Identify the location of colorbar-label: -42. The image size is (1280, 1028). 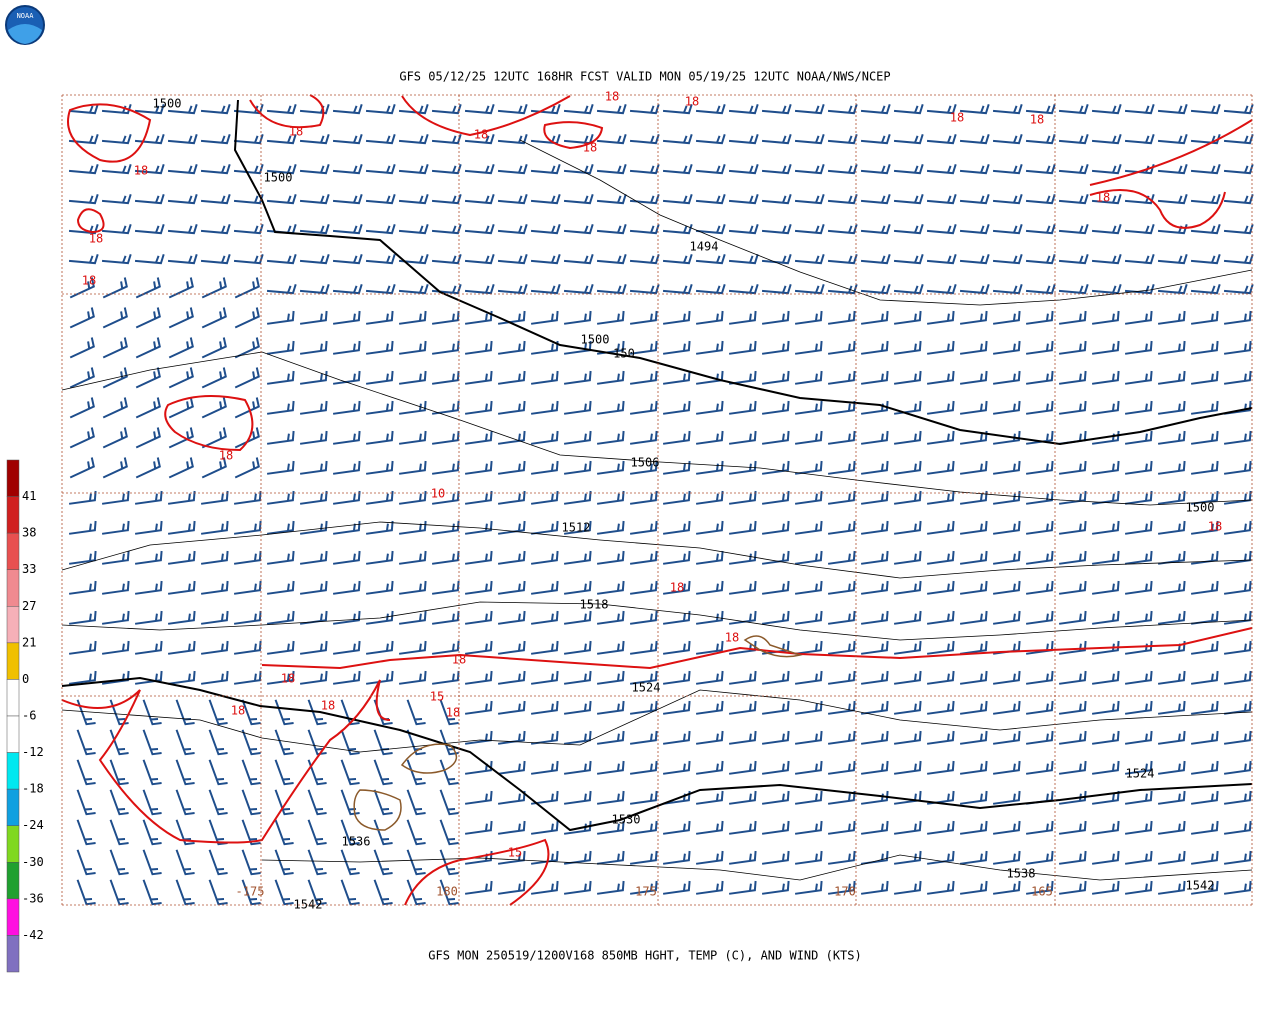
(33, 935).